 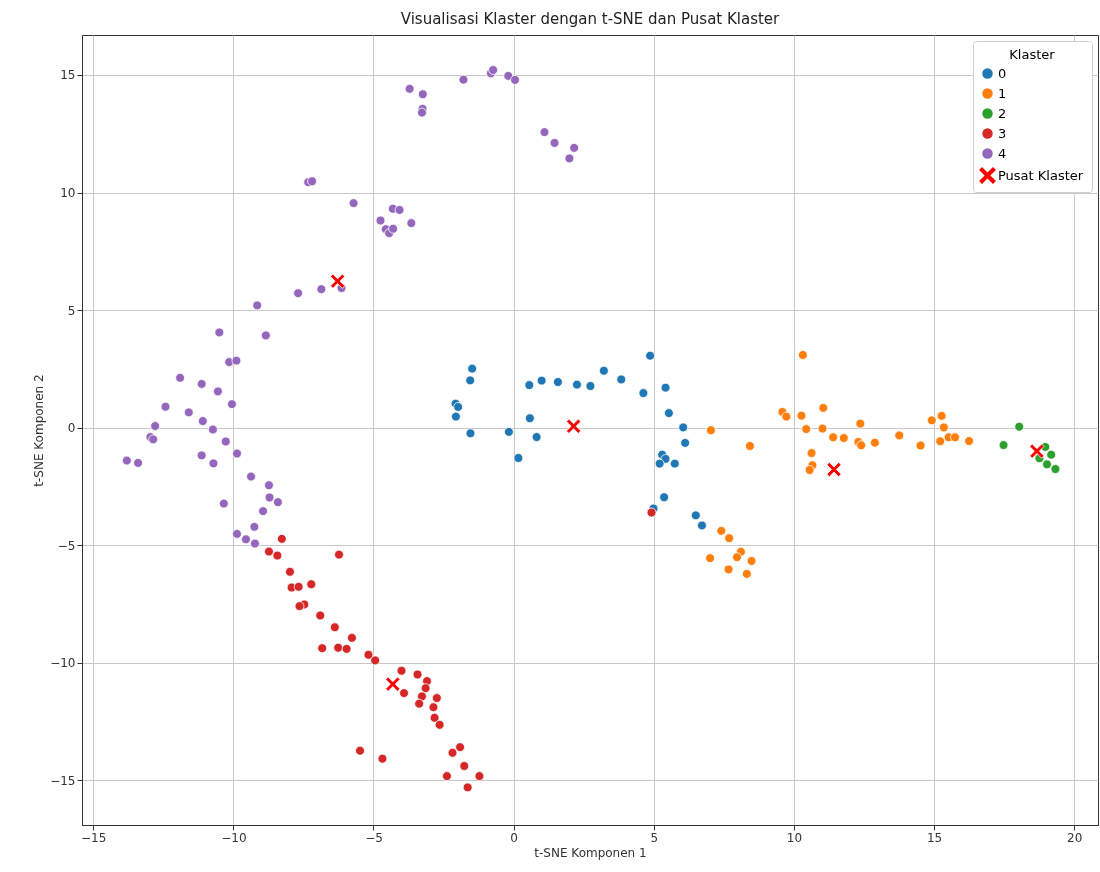 What do you see at coordinates (68, 193) in the screenshot?
I see `y-tick-label: 10` at bounding box center [68, 193].